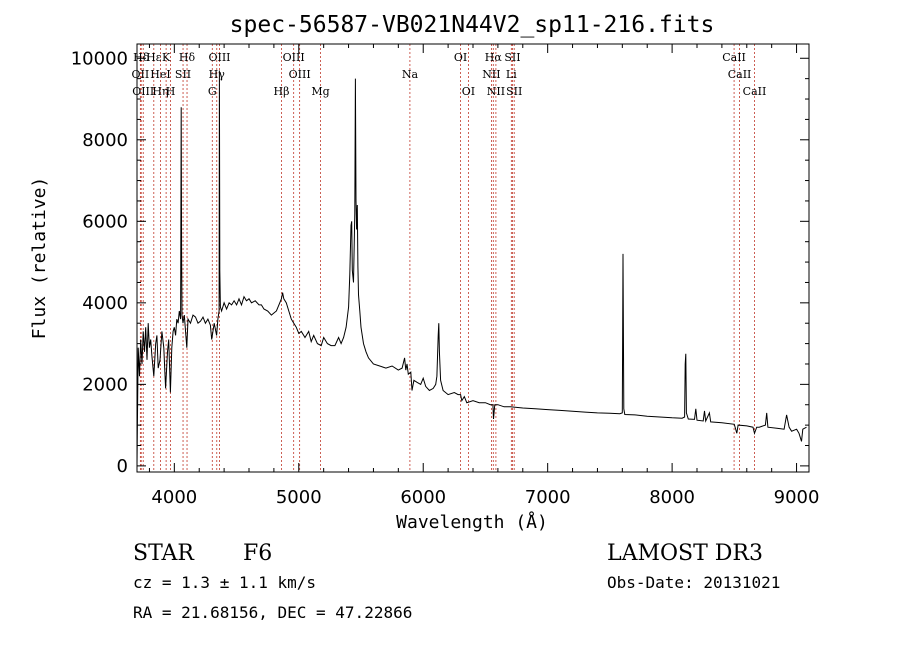 Image resolution: width=900 pixels, height=649 pixels. What do you see at coordinates (320, 91) in the screenshot?
I see `emission-line-label: Mg` at bounding box center [320, 91].